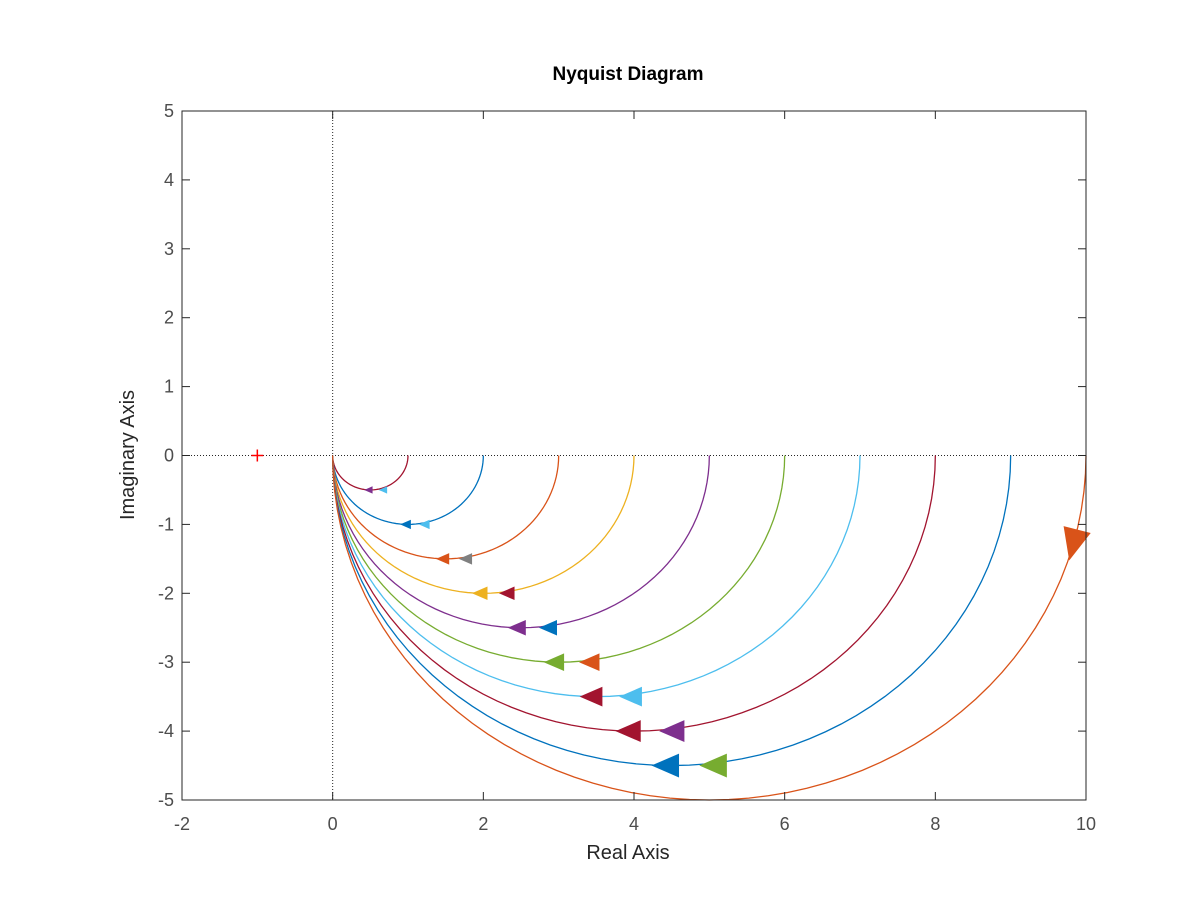 This screenshot has width=1200, height=900. What do you see at coordinates (1086, 824) in the screenshot?
I see `x-tick-label: 10` at bounding box center [1086, 824].